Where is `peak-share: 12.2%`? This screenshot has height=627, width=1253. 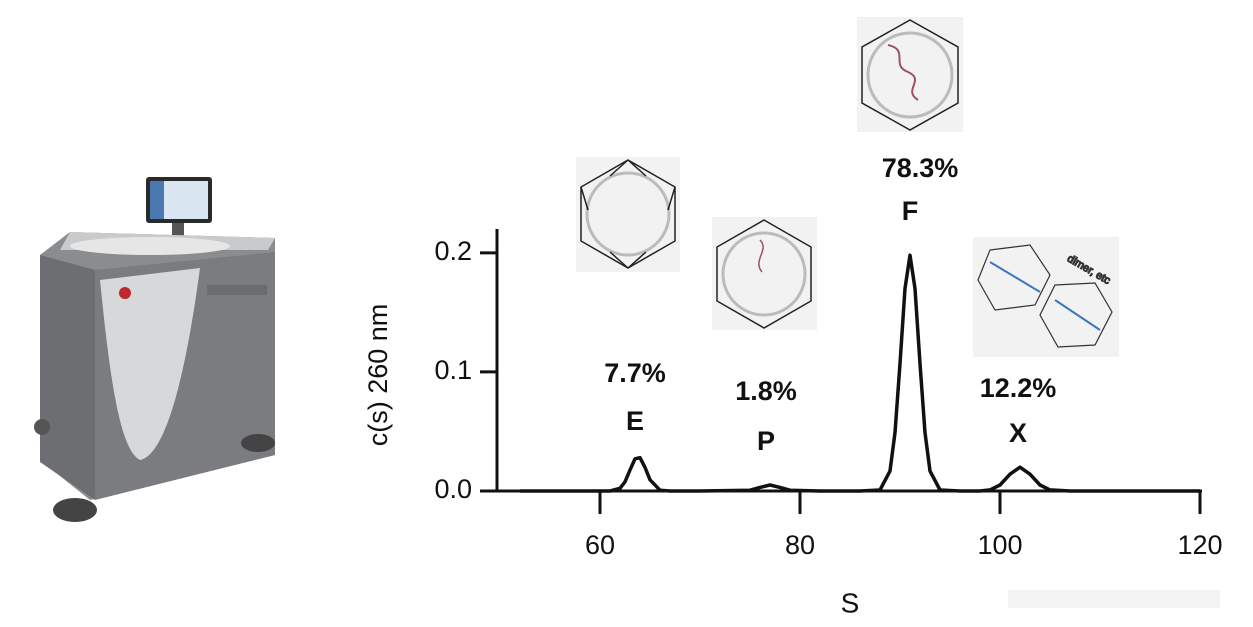 peak-share: 12.2% is located at coordinates (1018, 388).